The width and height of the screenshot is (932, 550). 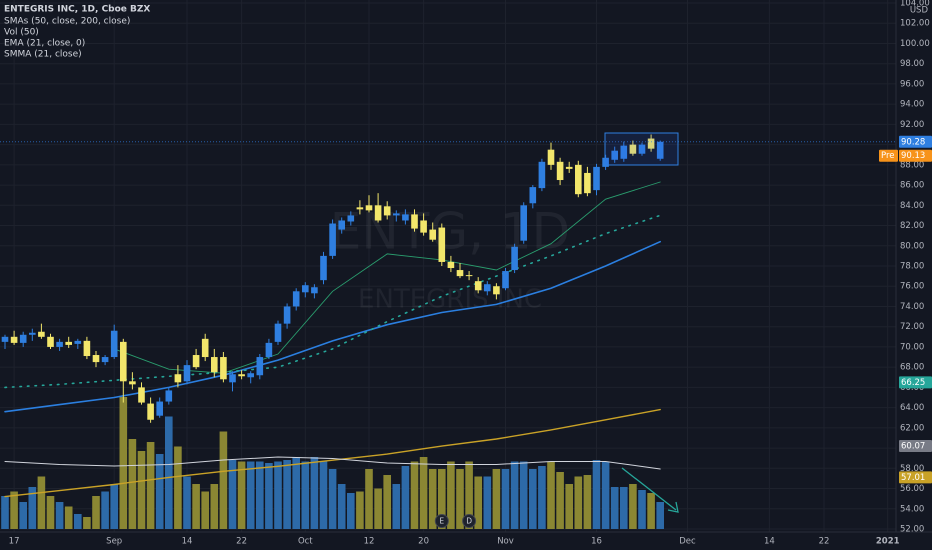 I want to click on y-tick-label: 76.00, so click(x=912, y=287).